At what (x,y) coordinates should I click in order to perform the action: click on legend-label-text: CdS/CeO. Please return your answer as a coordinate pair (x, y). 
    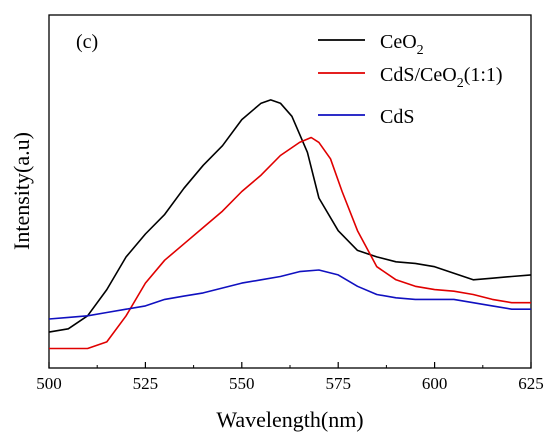
    Looking at the image, I should click on (418, 75).